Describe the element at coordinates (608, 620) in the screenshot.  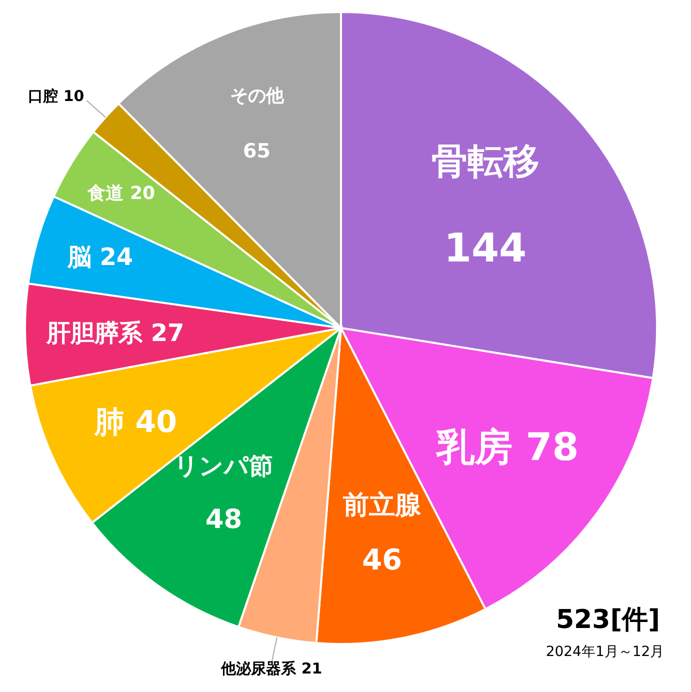
I see `text: 523[件]` at that location.